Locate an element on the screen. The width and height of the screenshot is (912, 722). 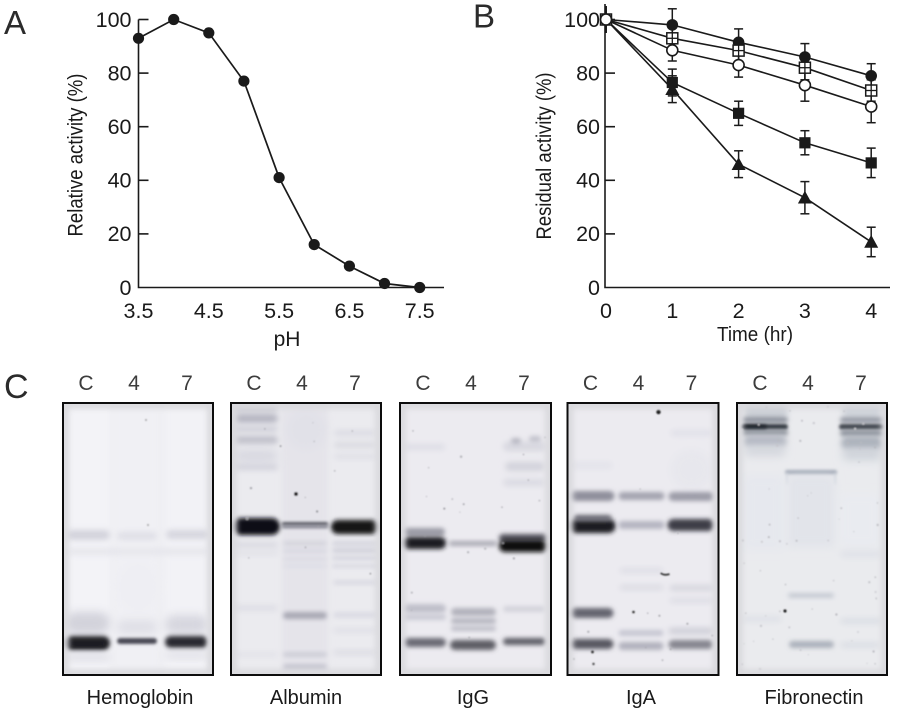
svg-text: 2 is located at coordinates (739, 311).